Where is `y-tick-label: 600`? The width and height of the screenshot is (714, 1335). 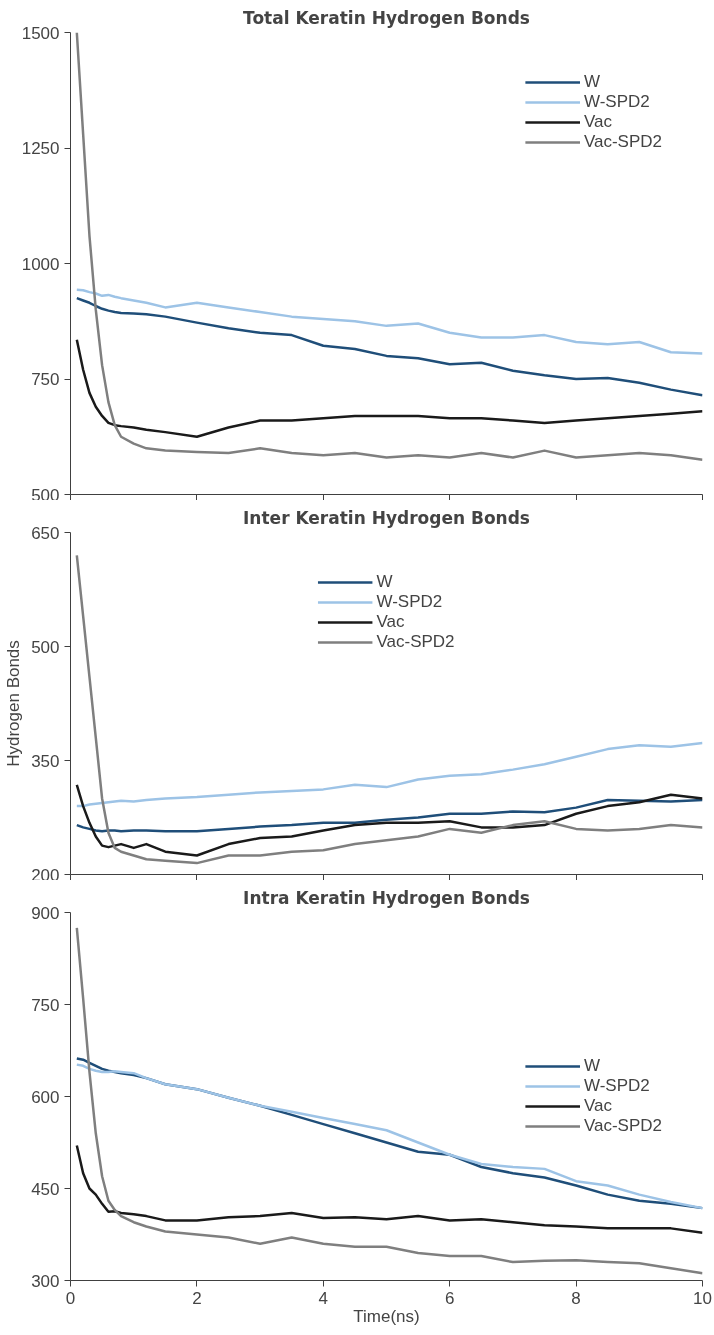 y-tick-label: 600 is located at coordinates (45, 1097).